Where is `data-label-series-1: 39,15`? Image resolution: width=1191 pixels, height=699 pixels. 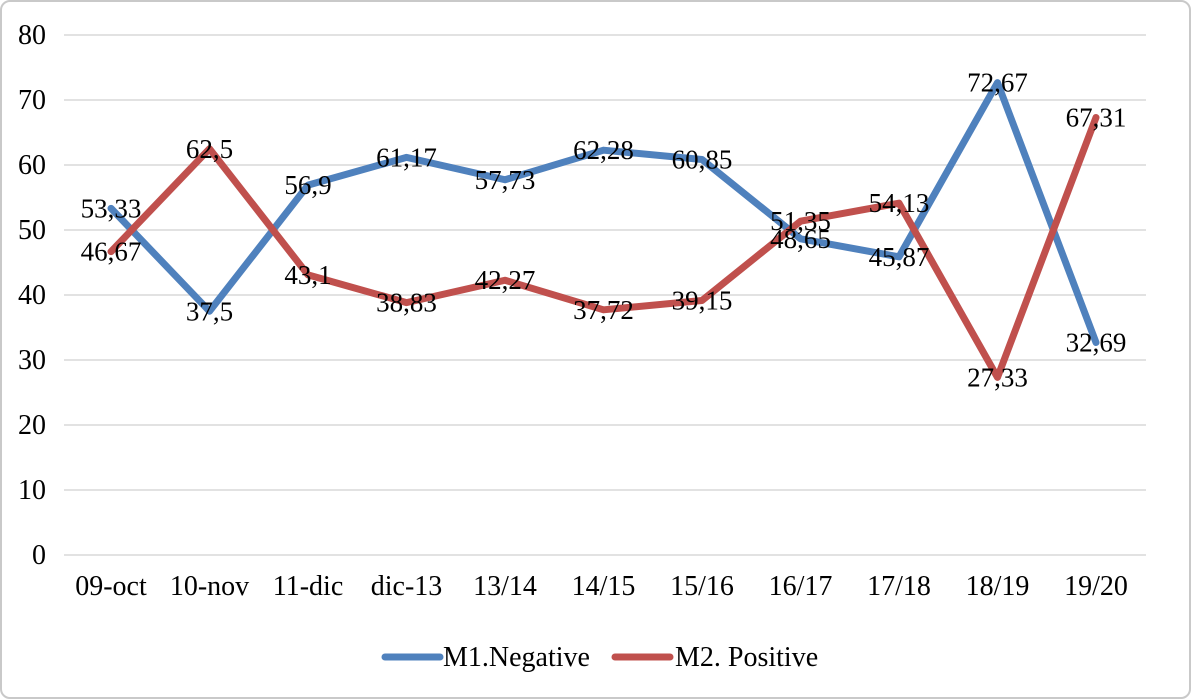
data-label-series-1: 39,15 is located at coordinates (702, 301).